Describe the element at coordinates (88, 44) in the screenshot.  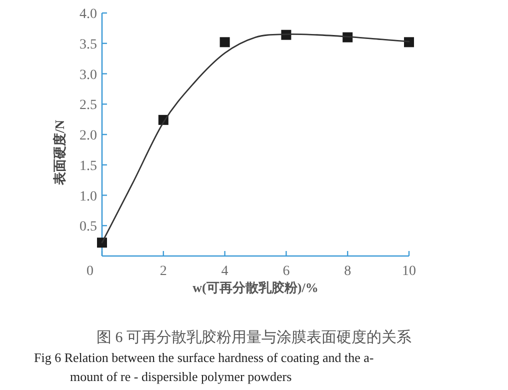
I see `y-tick-label: 3.5` at that location.